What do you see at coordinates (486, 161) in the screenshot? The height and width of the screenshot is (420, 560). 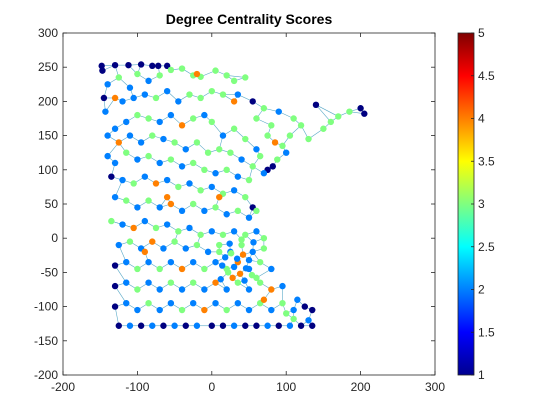 I see `colorbar-tick-label: 3.5` at bounding box center [486, 161].